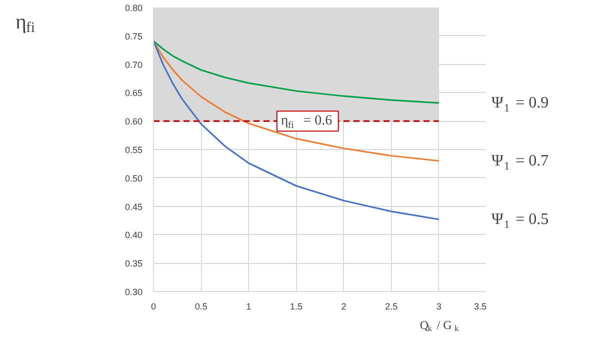 This screenshot has height=337, width=600. What do you see at coordinates (439, 307) in the screenshot?
I see `x-tick-label: 3` at bounding box center [439, 307].